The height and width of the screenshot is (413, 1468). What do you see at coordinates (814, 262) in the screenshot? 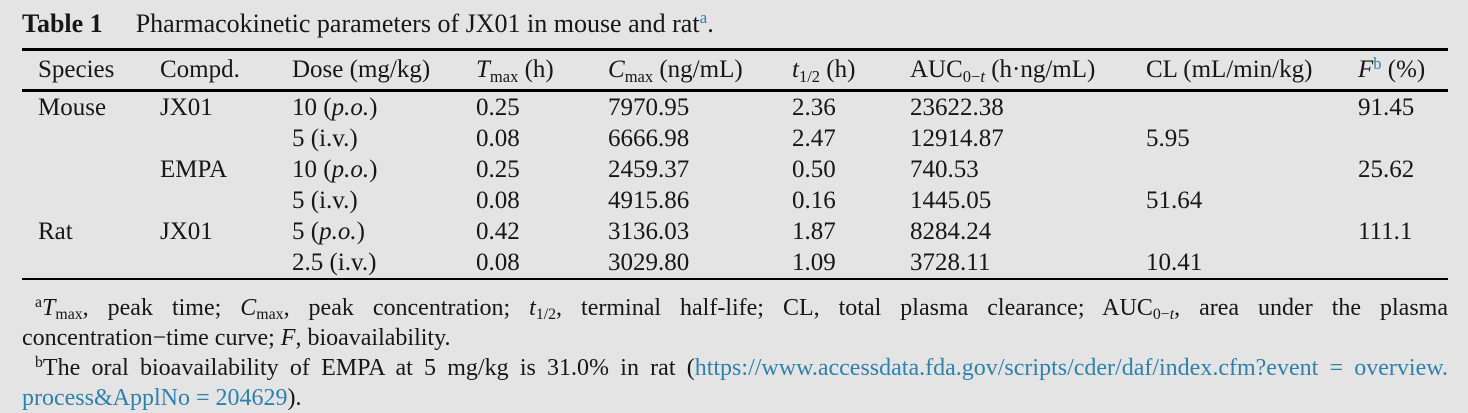
I see `cell-thalf: 1.09` at bounding box center [814, 262].